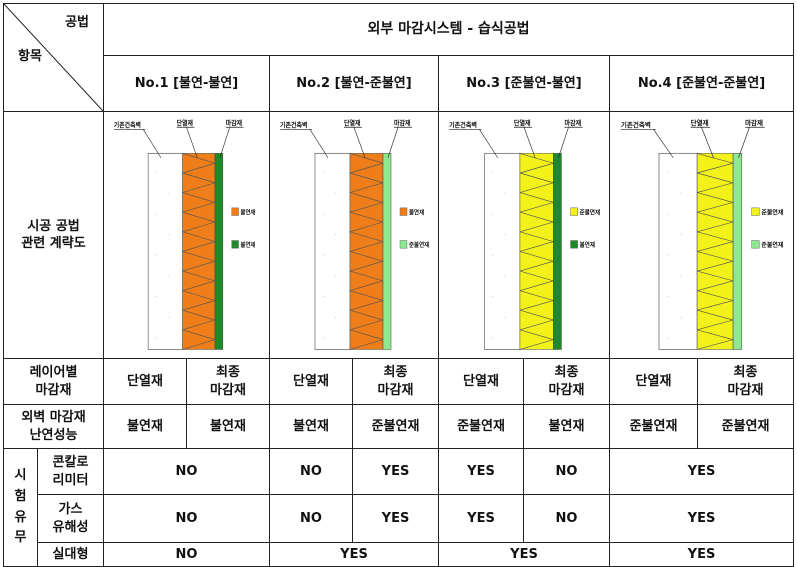 This screenshot has width=797, height=567. Describe the element at coordinates (70, 554) in the screenshot. I see `fullscale-label: 실대형` at that location.